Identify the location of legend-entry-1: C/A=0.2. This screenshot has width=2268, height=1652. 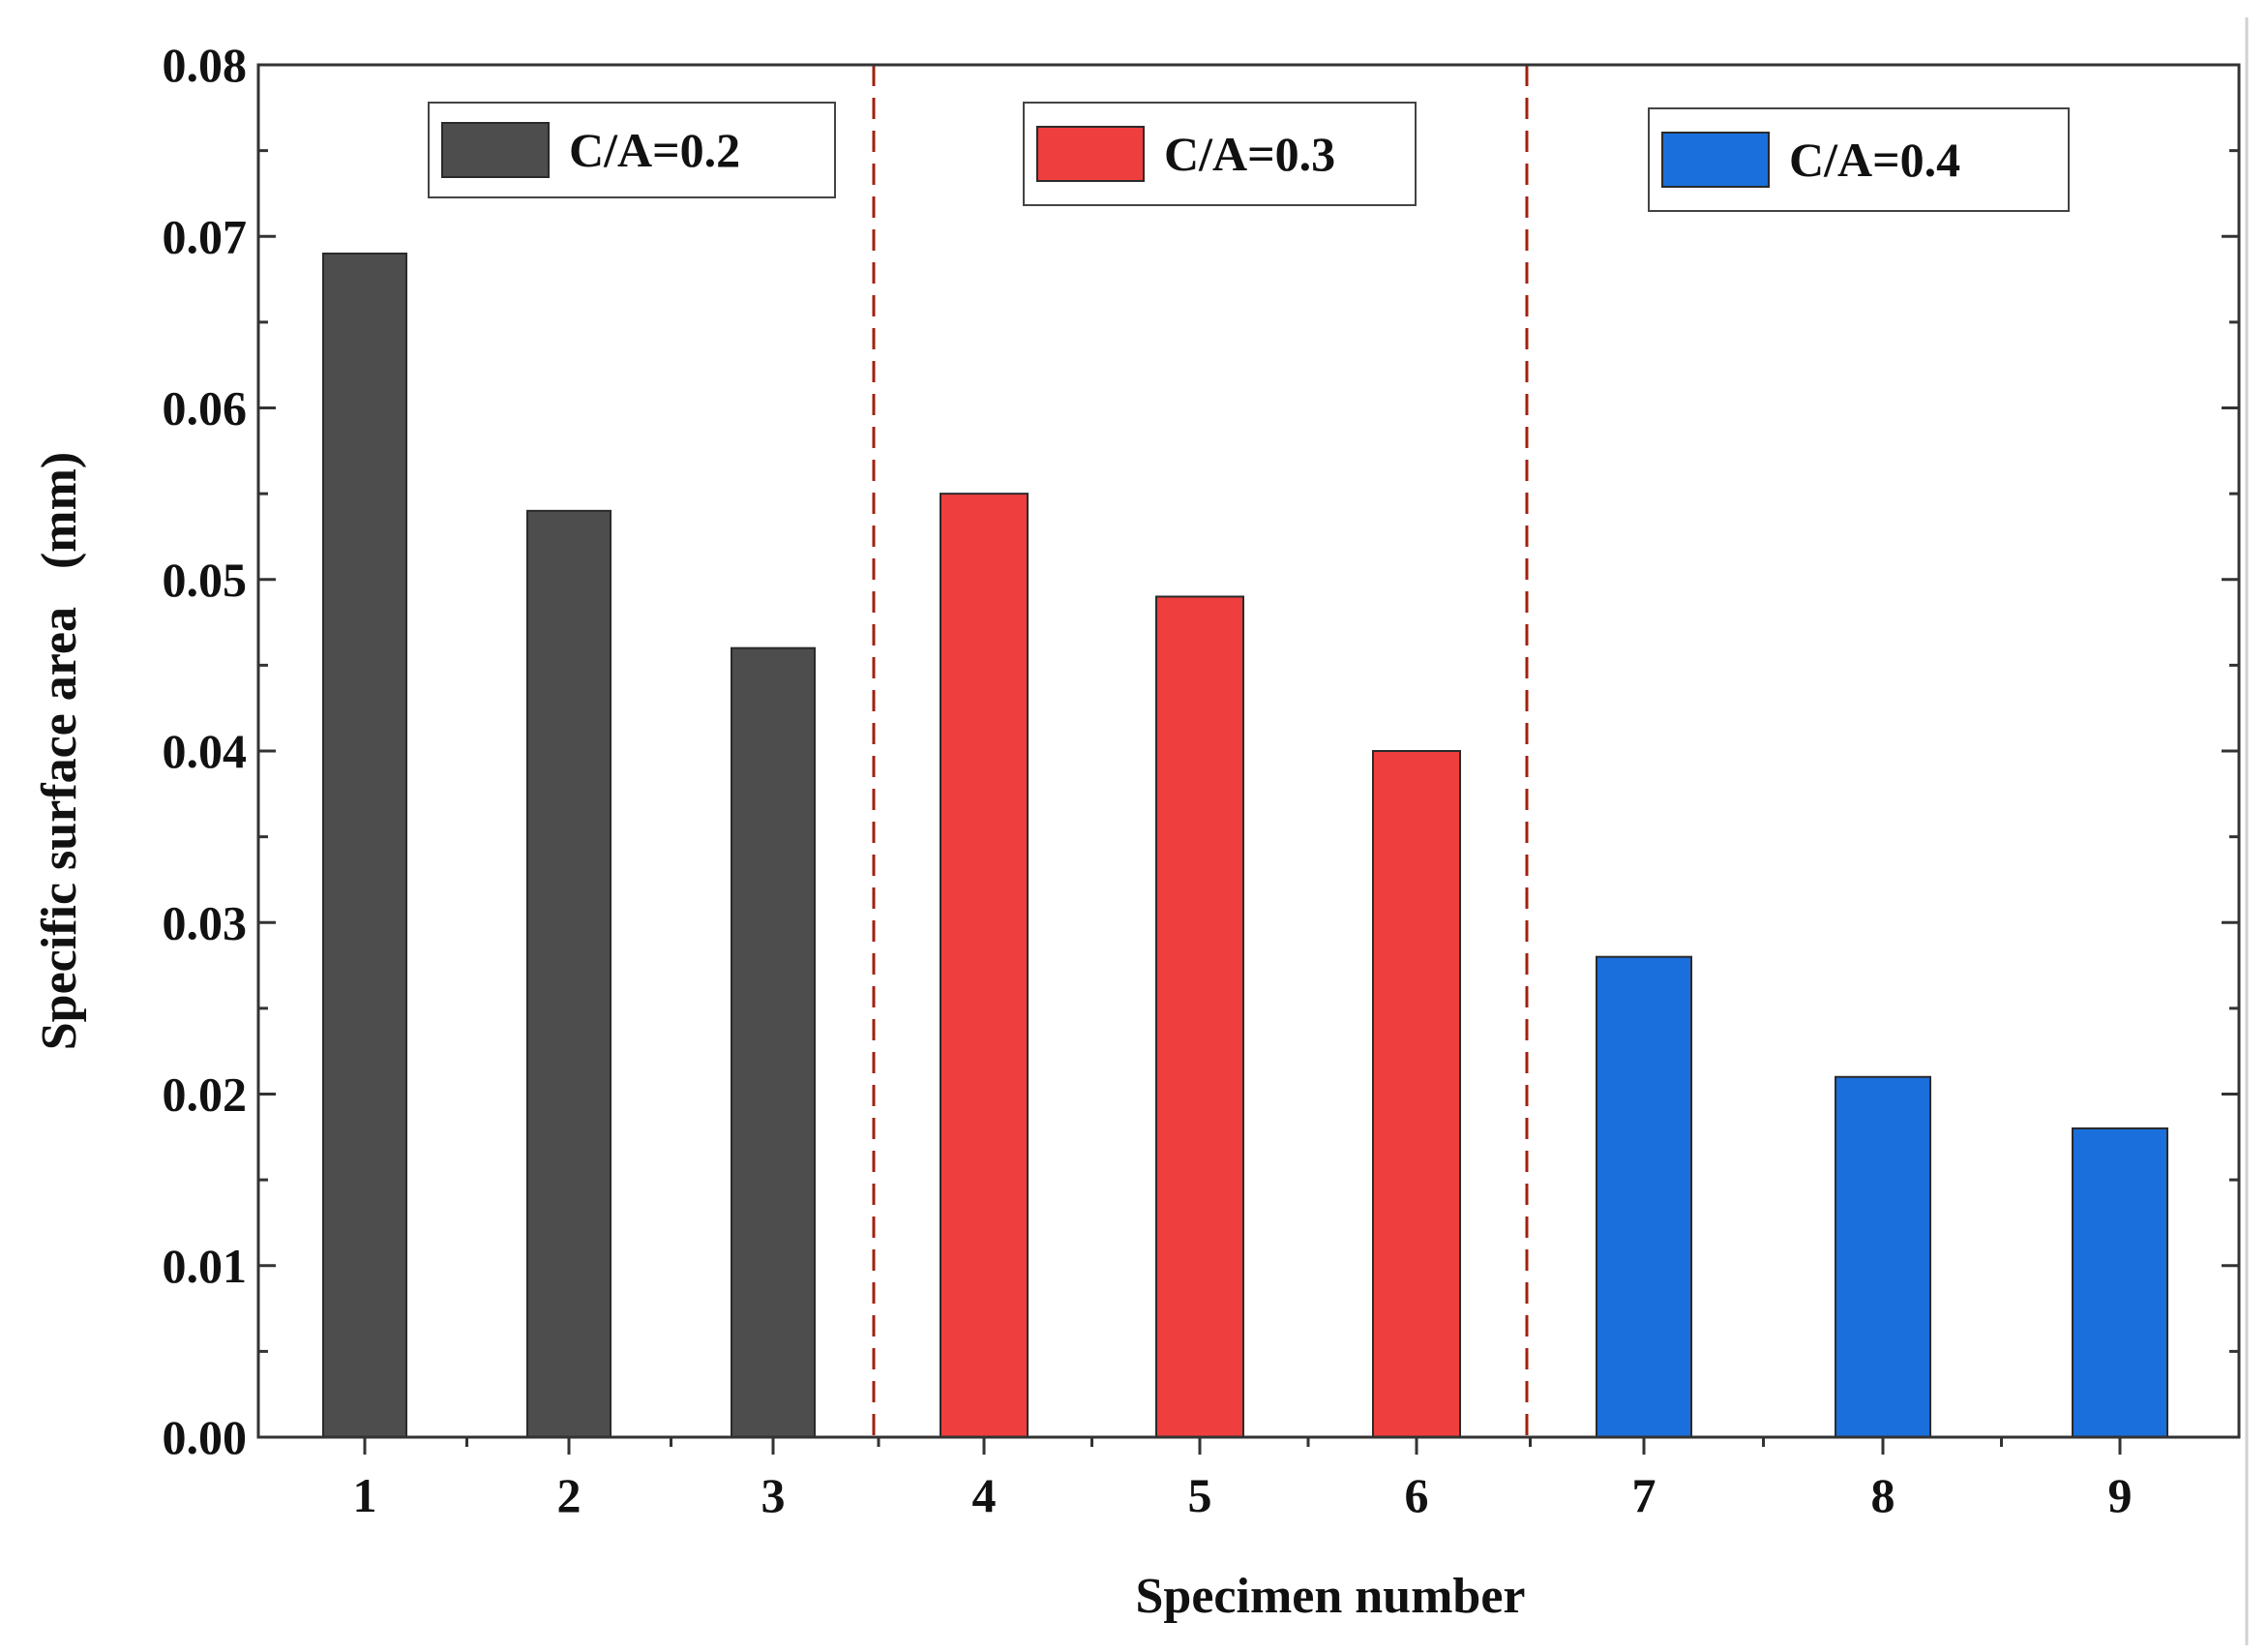
(632, 150).